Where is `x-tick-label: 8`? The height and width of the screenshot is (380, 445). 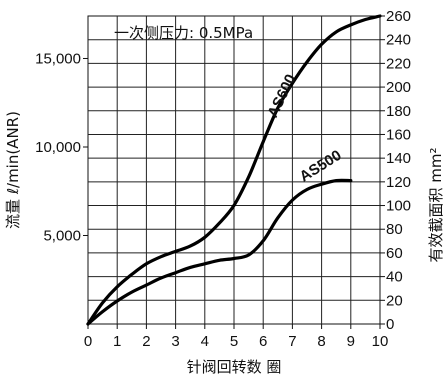 x-tick-label: 8 is located at coordinates (321, 341).